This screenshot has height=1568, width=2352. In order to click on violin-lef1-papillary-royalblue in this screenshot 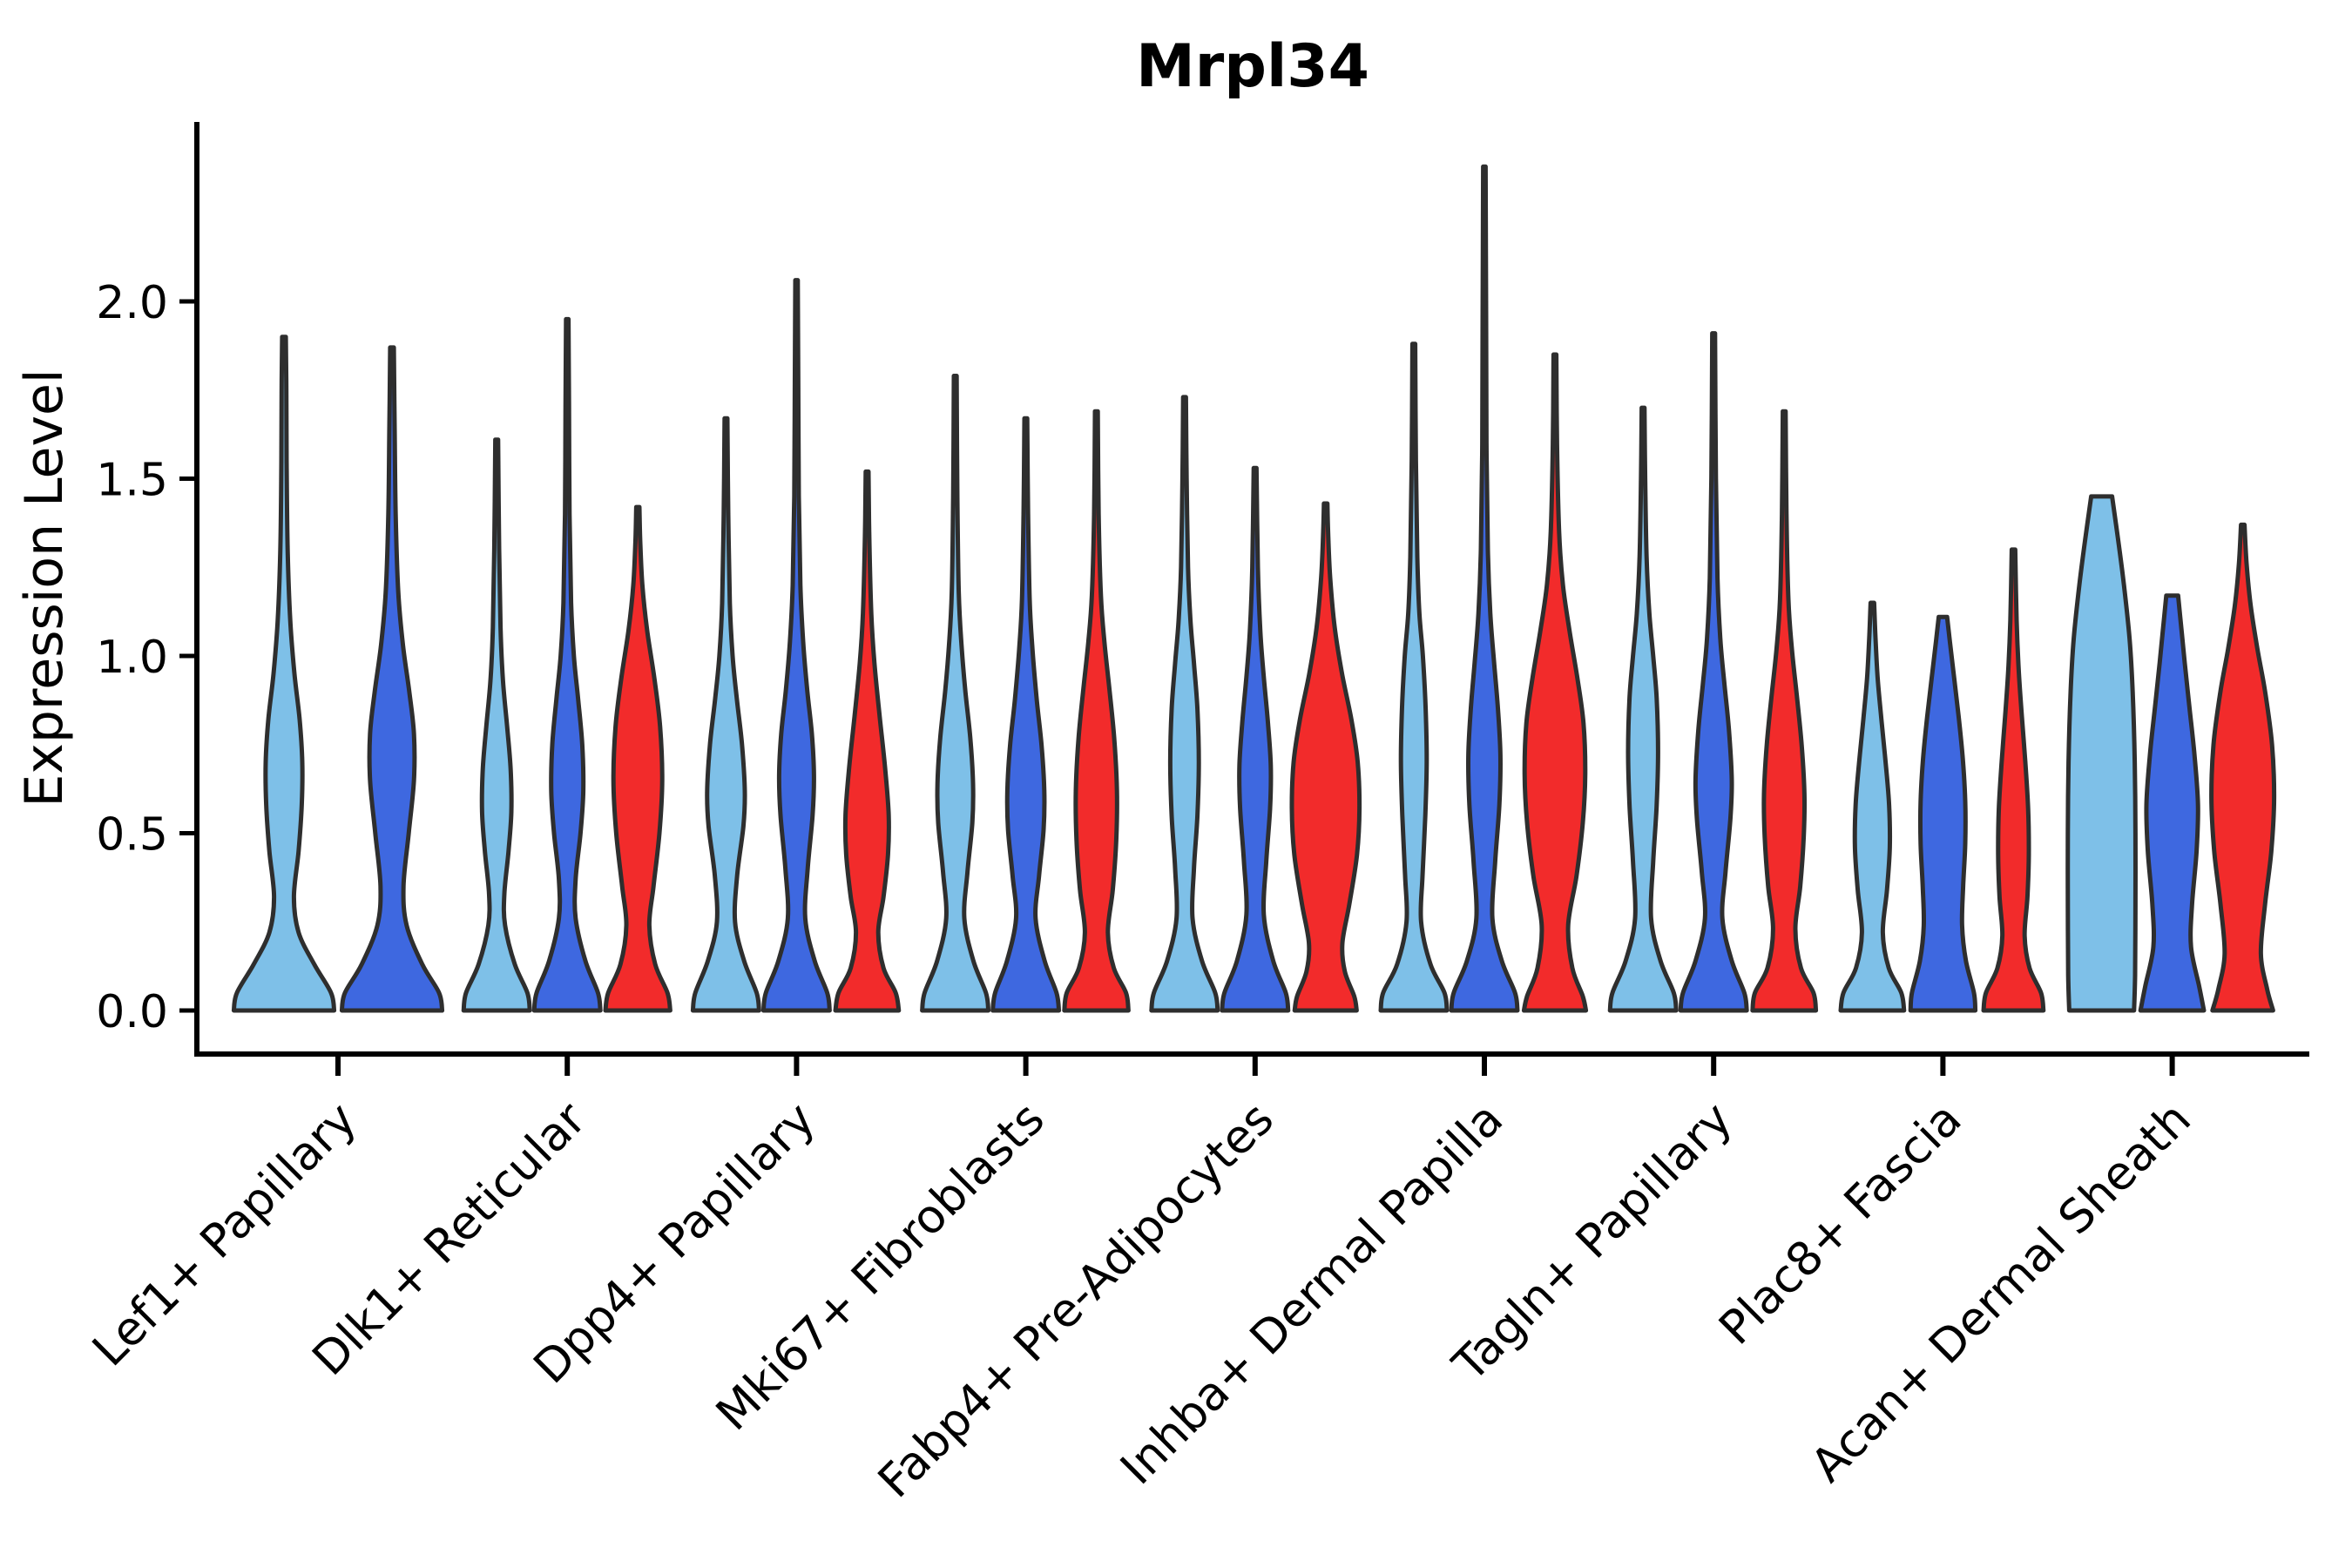, I will do `click(392, 679)`.